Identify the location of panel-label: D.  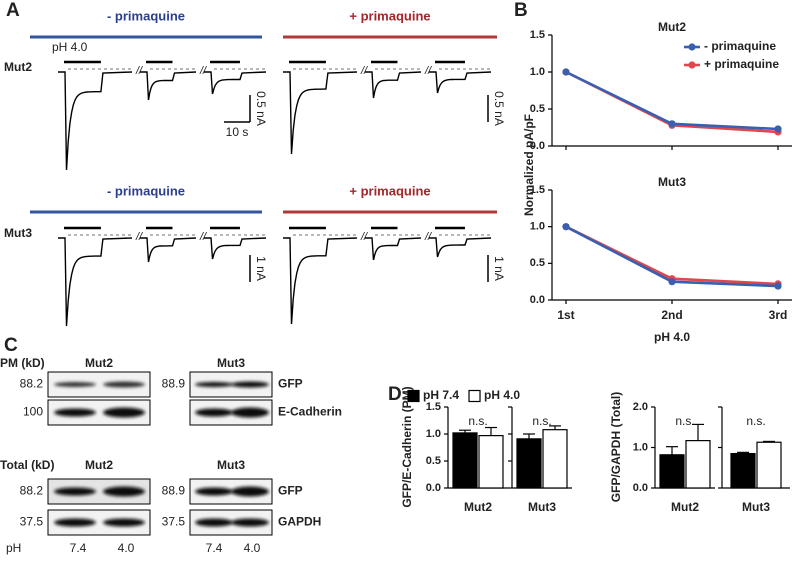
(395, 394).